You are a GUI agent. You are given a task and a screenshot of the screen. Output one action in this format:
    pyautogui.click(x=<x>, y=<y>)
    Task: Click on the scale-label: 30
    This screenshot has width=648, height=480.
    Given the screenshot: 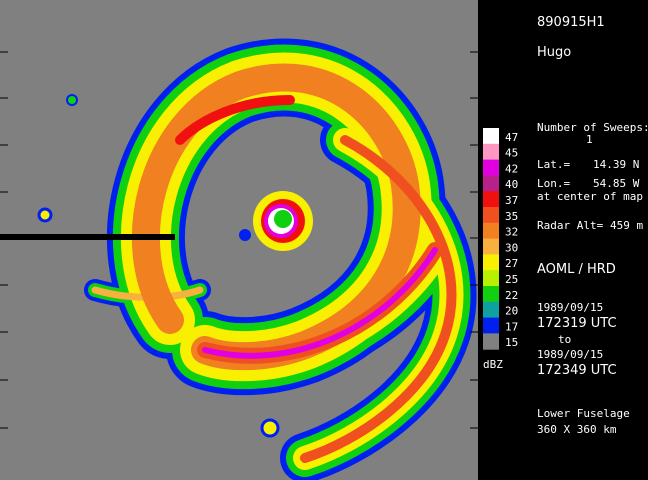 What is the action you would take?
    pyautogui.click(x=511, y=247)
    